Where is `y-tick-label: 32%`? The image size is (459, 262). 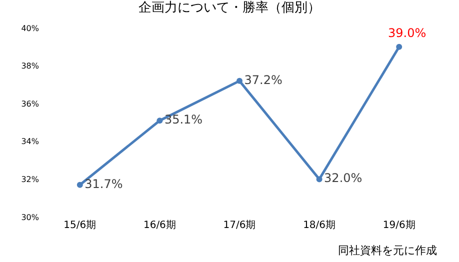
y-tick-label: 32% is located at coordinates (30, 179).